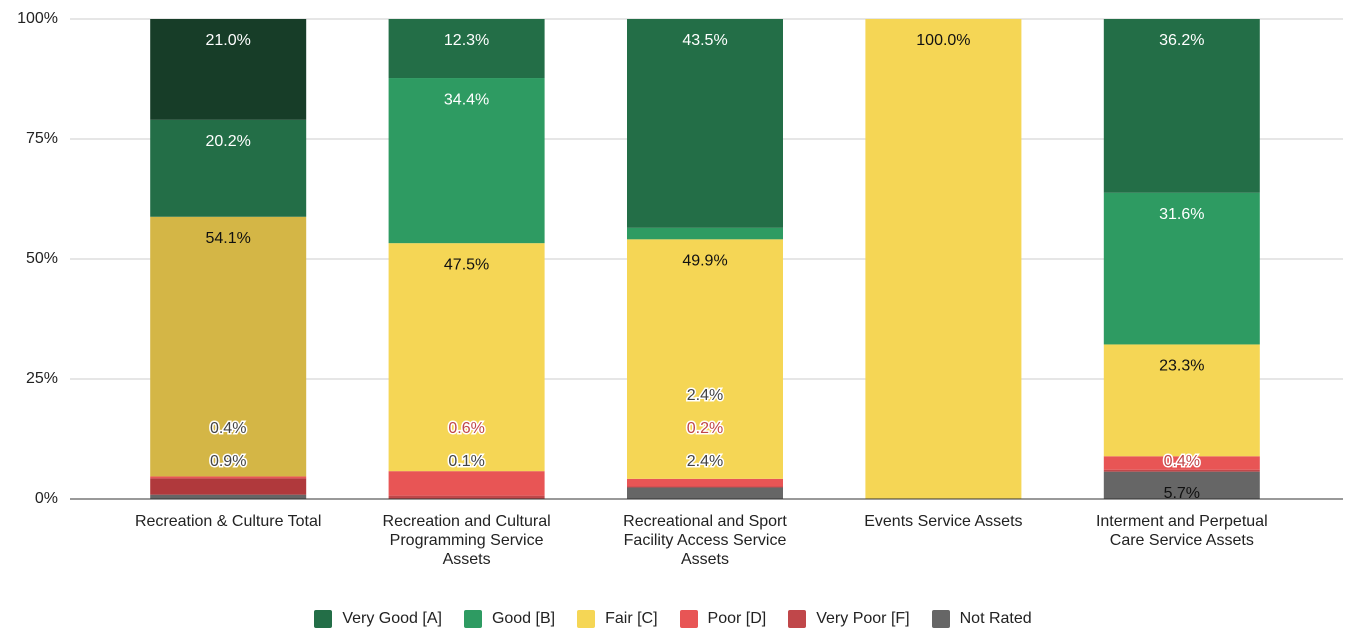  Describe the element at coordinates (943, 40) in the screenshot. I see `data-label: 100.0%` at that location.